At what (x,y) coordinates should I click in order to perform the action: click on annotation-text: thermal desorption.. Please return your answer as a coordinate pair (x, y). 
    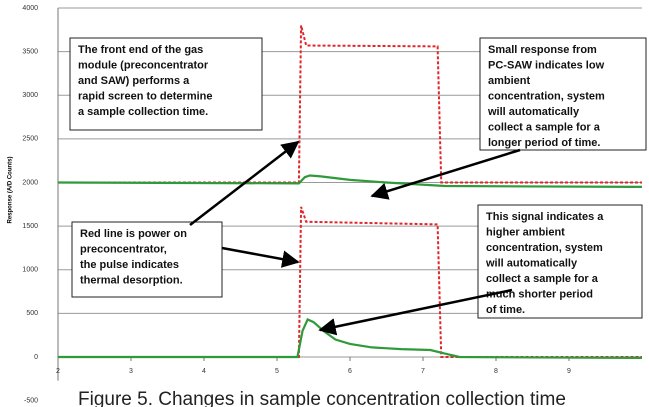
    Looking at the image, I should click on (131, 281).